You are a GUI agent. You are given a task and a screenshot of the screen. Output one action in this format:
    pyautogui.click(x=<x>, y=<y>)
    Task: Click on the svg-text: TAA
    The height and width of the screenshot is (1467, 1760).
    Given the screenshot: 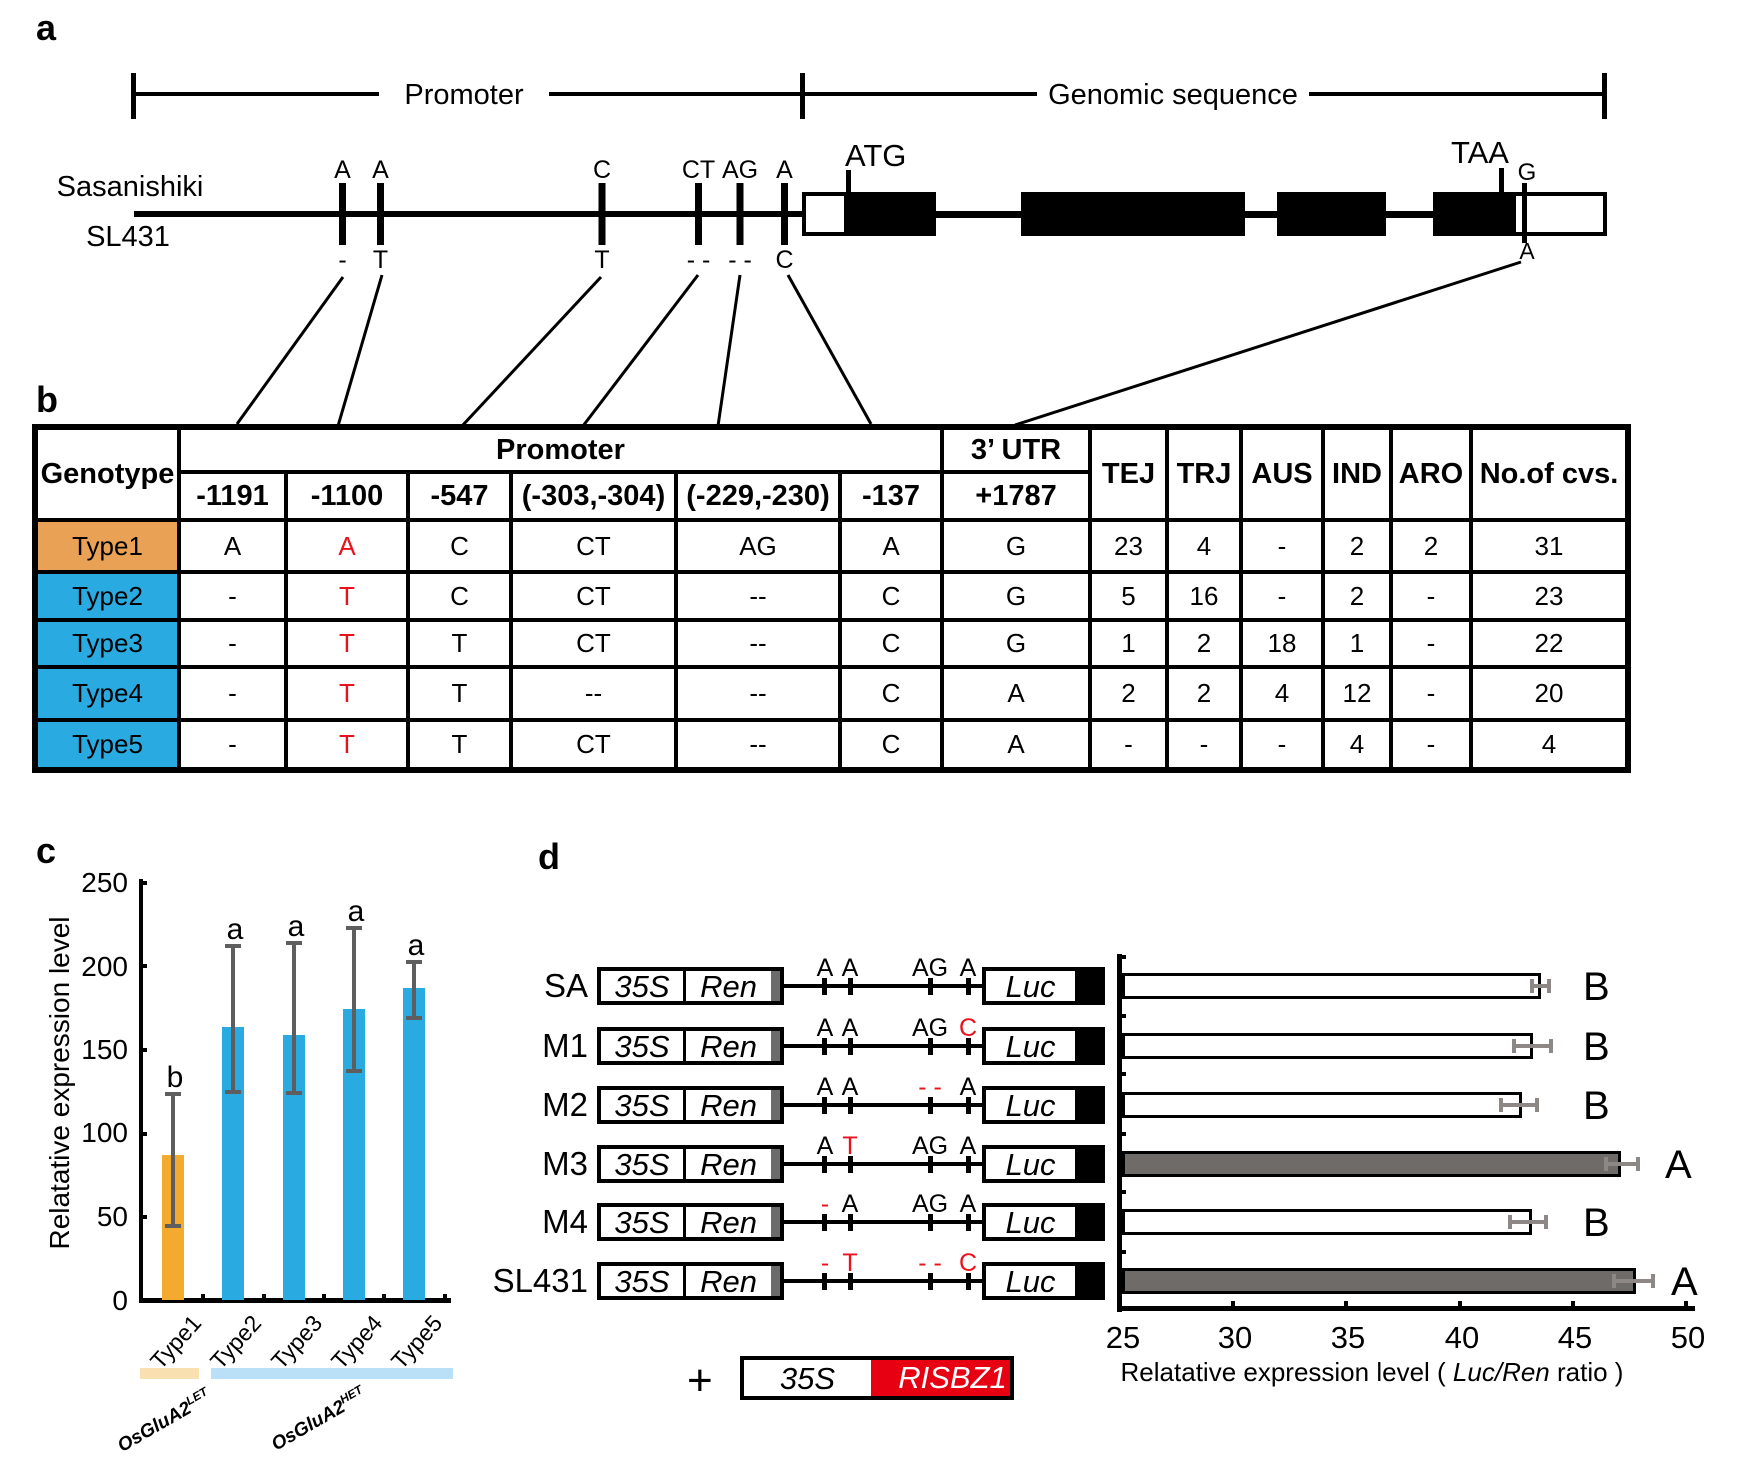 What is the action you would take?
    pyautogui.click(x=1480, y=152)
    